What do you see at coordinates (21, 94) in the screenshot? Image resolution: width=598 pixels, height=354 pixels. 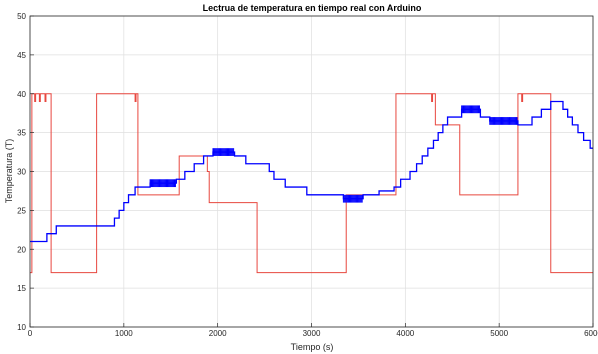 I see `y-tick-label: 40` at bounding box center [21, 94].